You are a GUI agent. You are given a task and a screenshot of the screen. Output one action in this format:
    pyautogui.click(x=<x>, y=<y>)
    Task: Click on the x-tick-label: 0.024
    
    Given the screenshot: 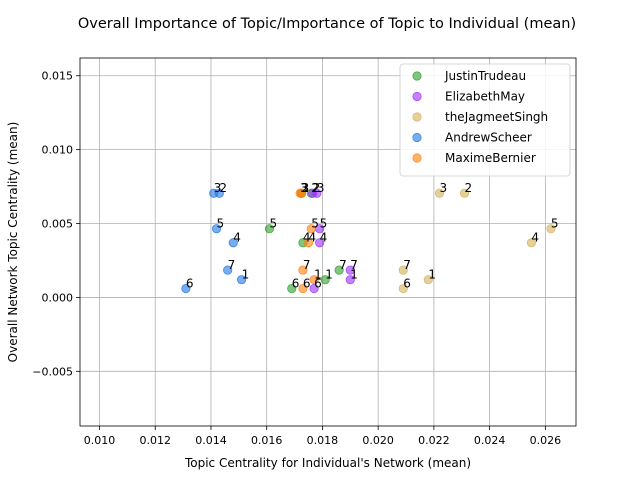 What is the action you would take?
    pyautogui.click(x=490, y=440)
    